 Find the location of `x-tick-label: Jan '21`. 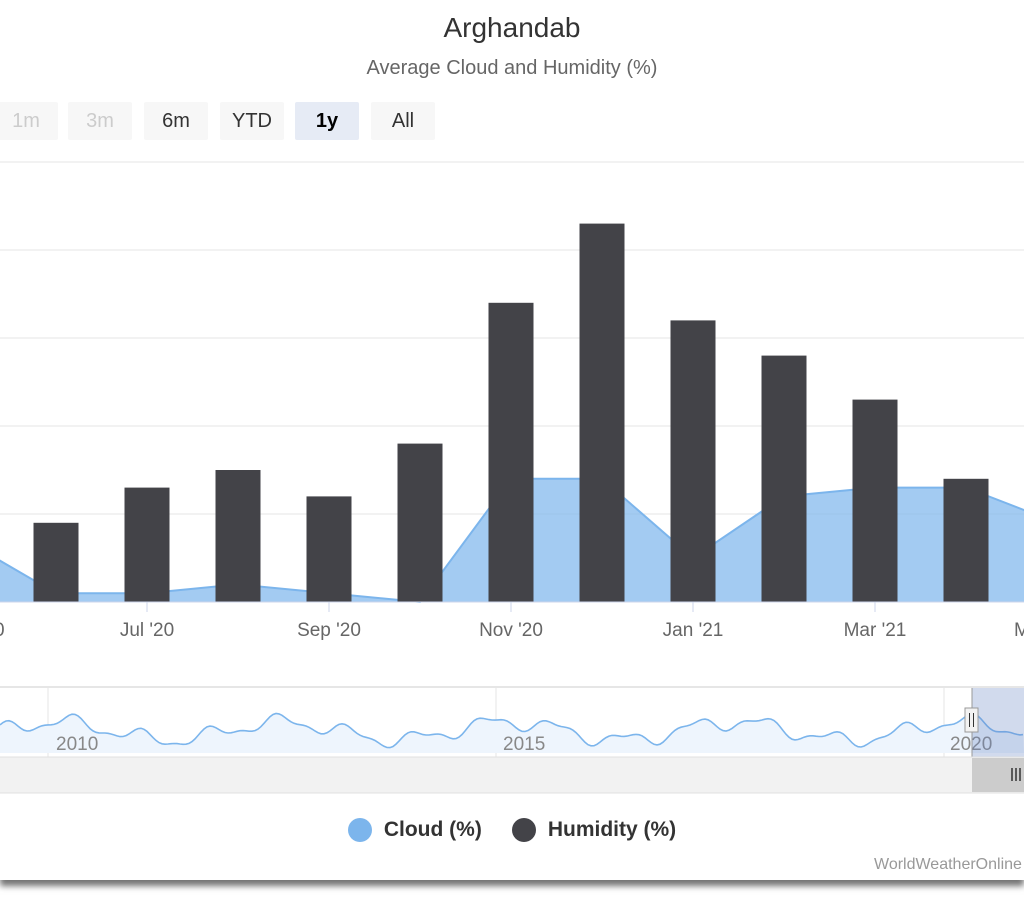

x-tick-label: Jan '21 is located at coordinates (693, 630).